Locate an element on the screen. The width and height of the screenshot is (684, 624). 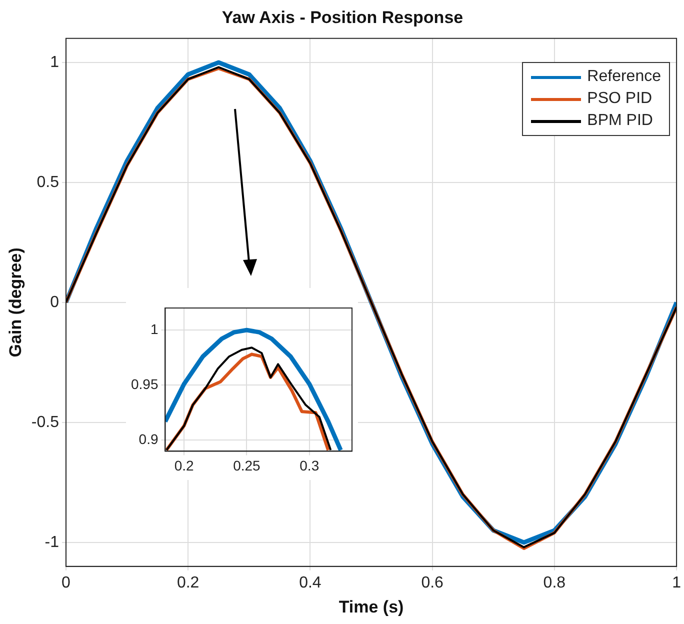
x-tick-label: 0.4 is located at coordinates (310, 583).